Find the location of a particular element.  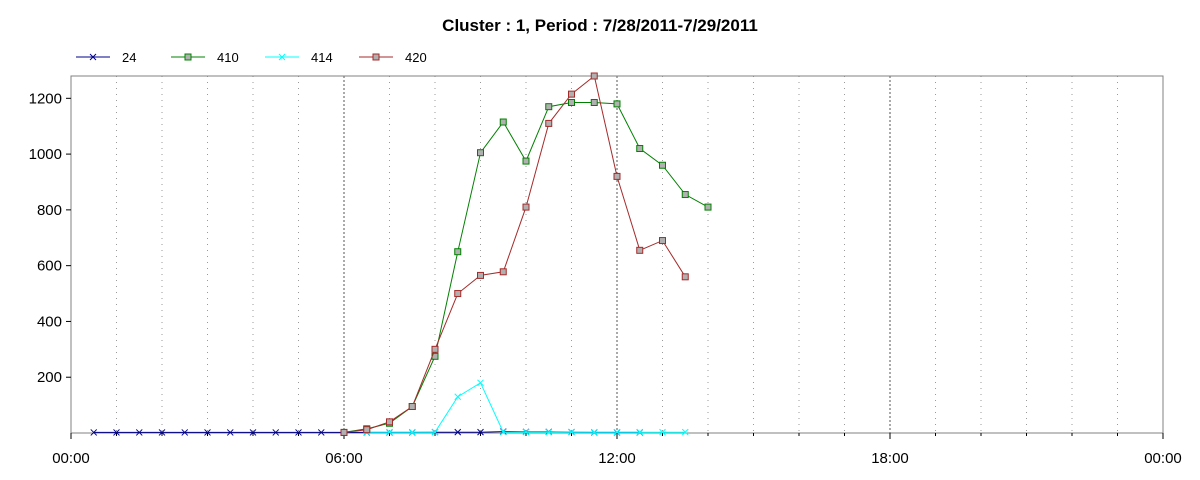

x-axis: 00:00 06:00 12:00 18:00 00:00 is located at coordinates (617, 450).